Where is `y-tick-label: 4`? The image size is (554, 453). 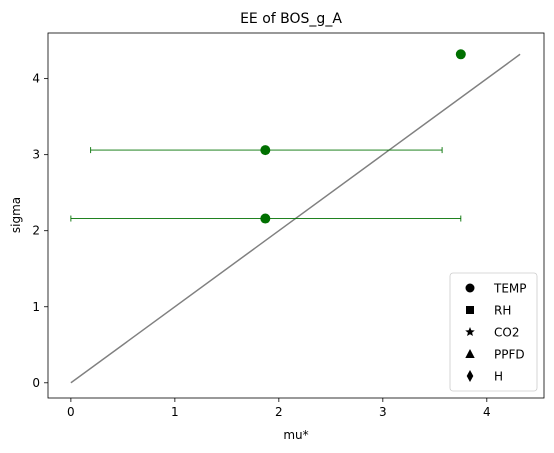
y-tick-label: 4 is located at coordinates (36, 79).